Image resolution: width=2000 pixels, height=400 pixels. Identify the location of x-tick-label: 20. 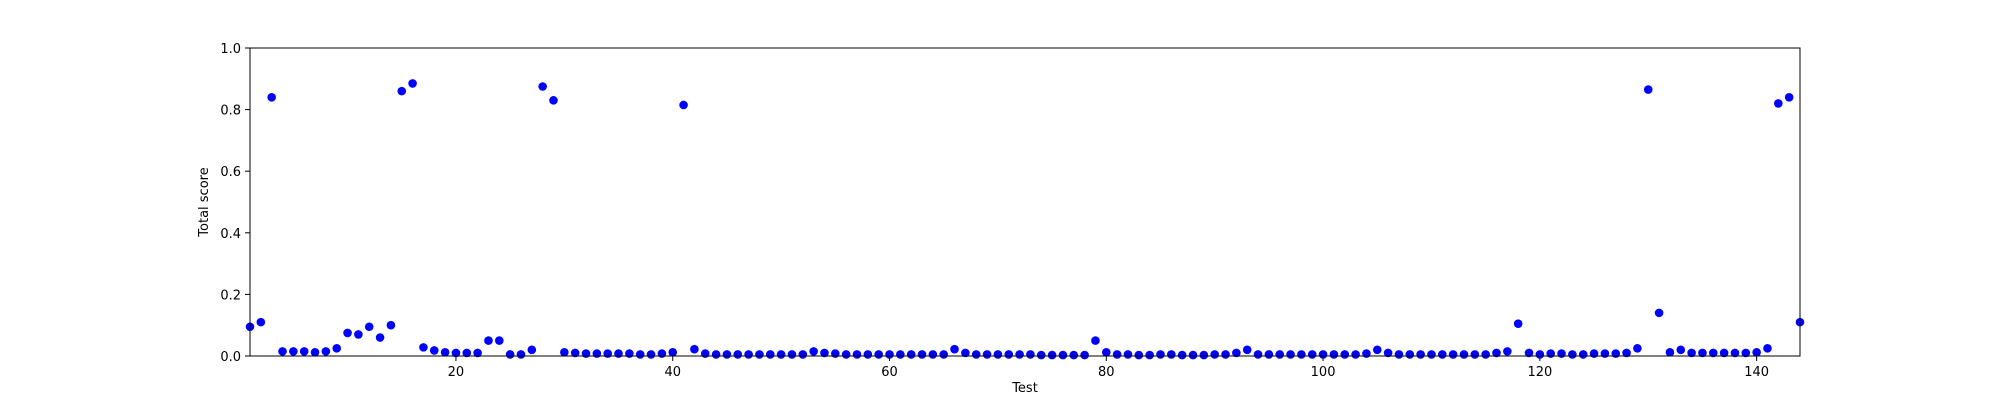
(456, 372).